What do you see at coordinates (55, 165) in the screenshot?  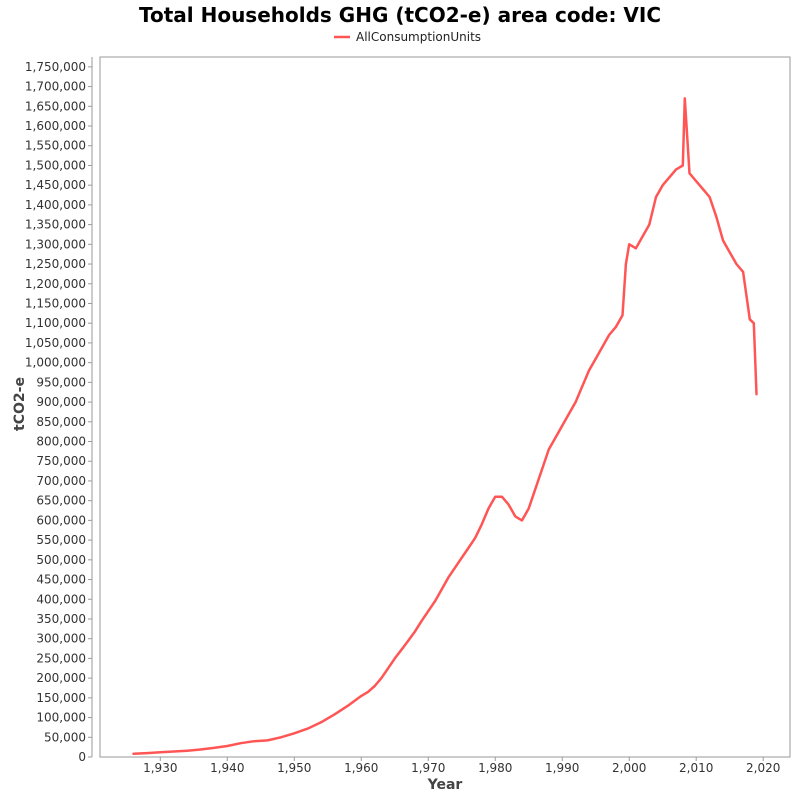 I see `y-tick-label: 1,500,000` at bounding box center [55, 165].